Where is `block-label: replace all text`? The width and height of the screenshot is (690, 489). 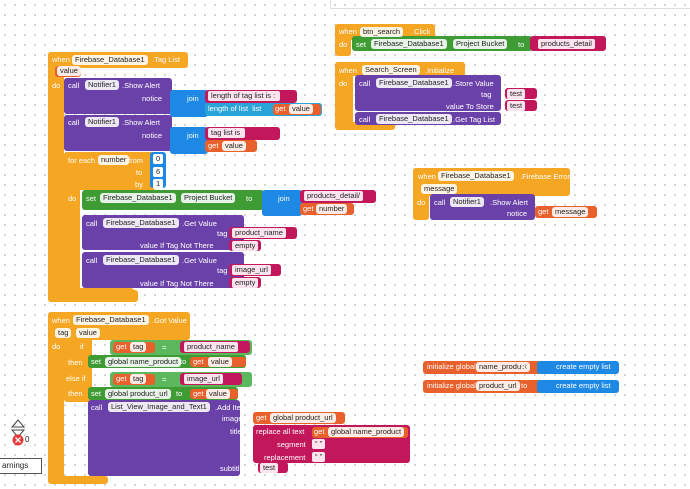
block-label: replace all text is located at coordinates (280, 431).